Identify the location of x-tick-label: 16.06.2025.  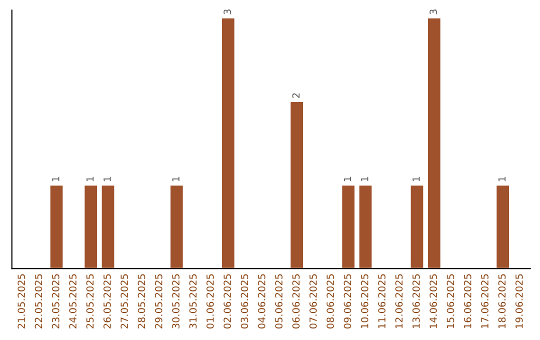
(468, 301).